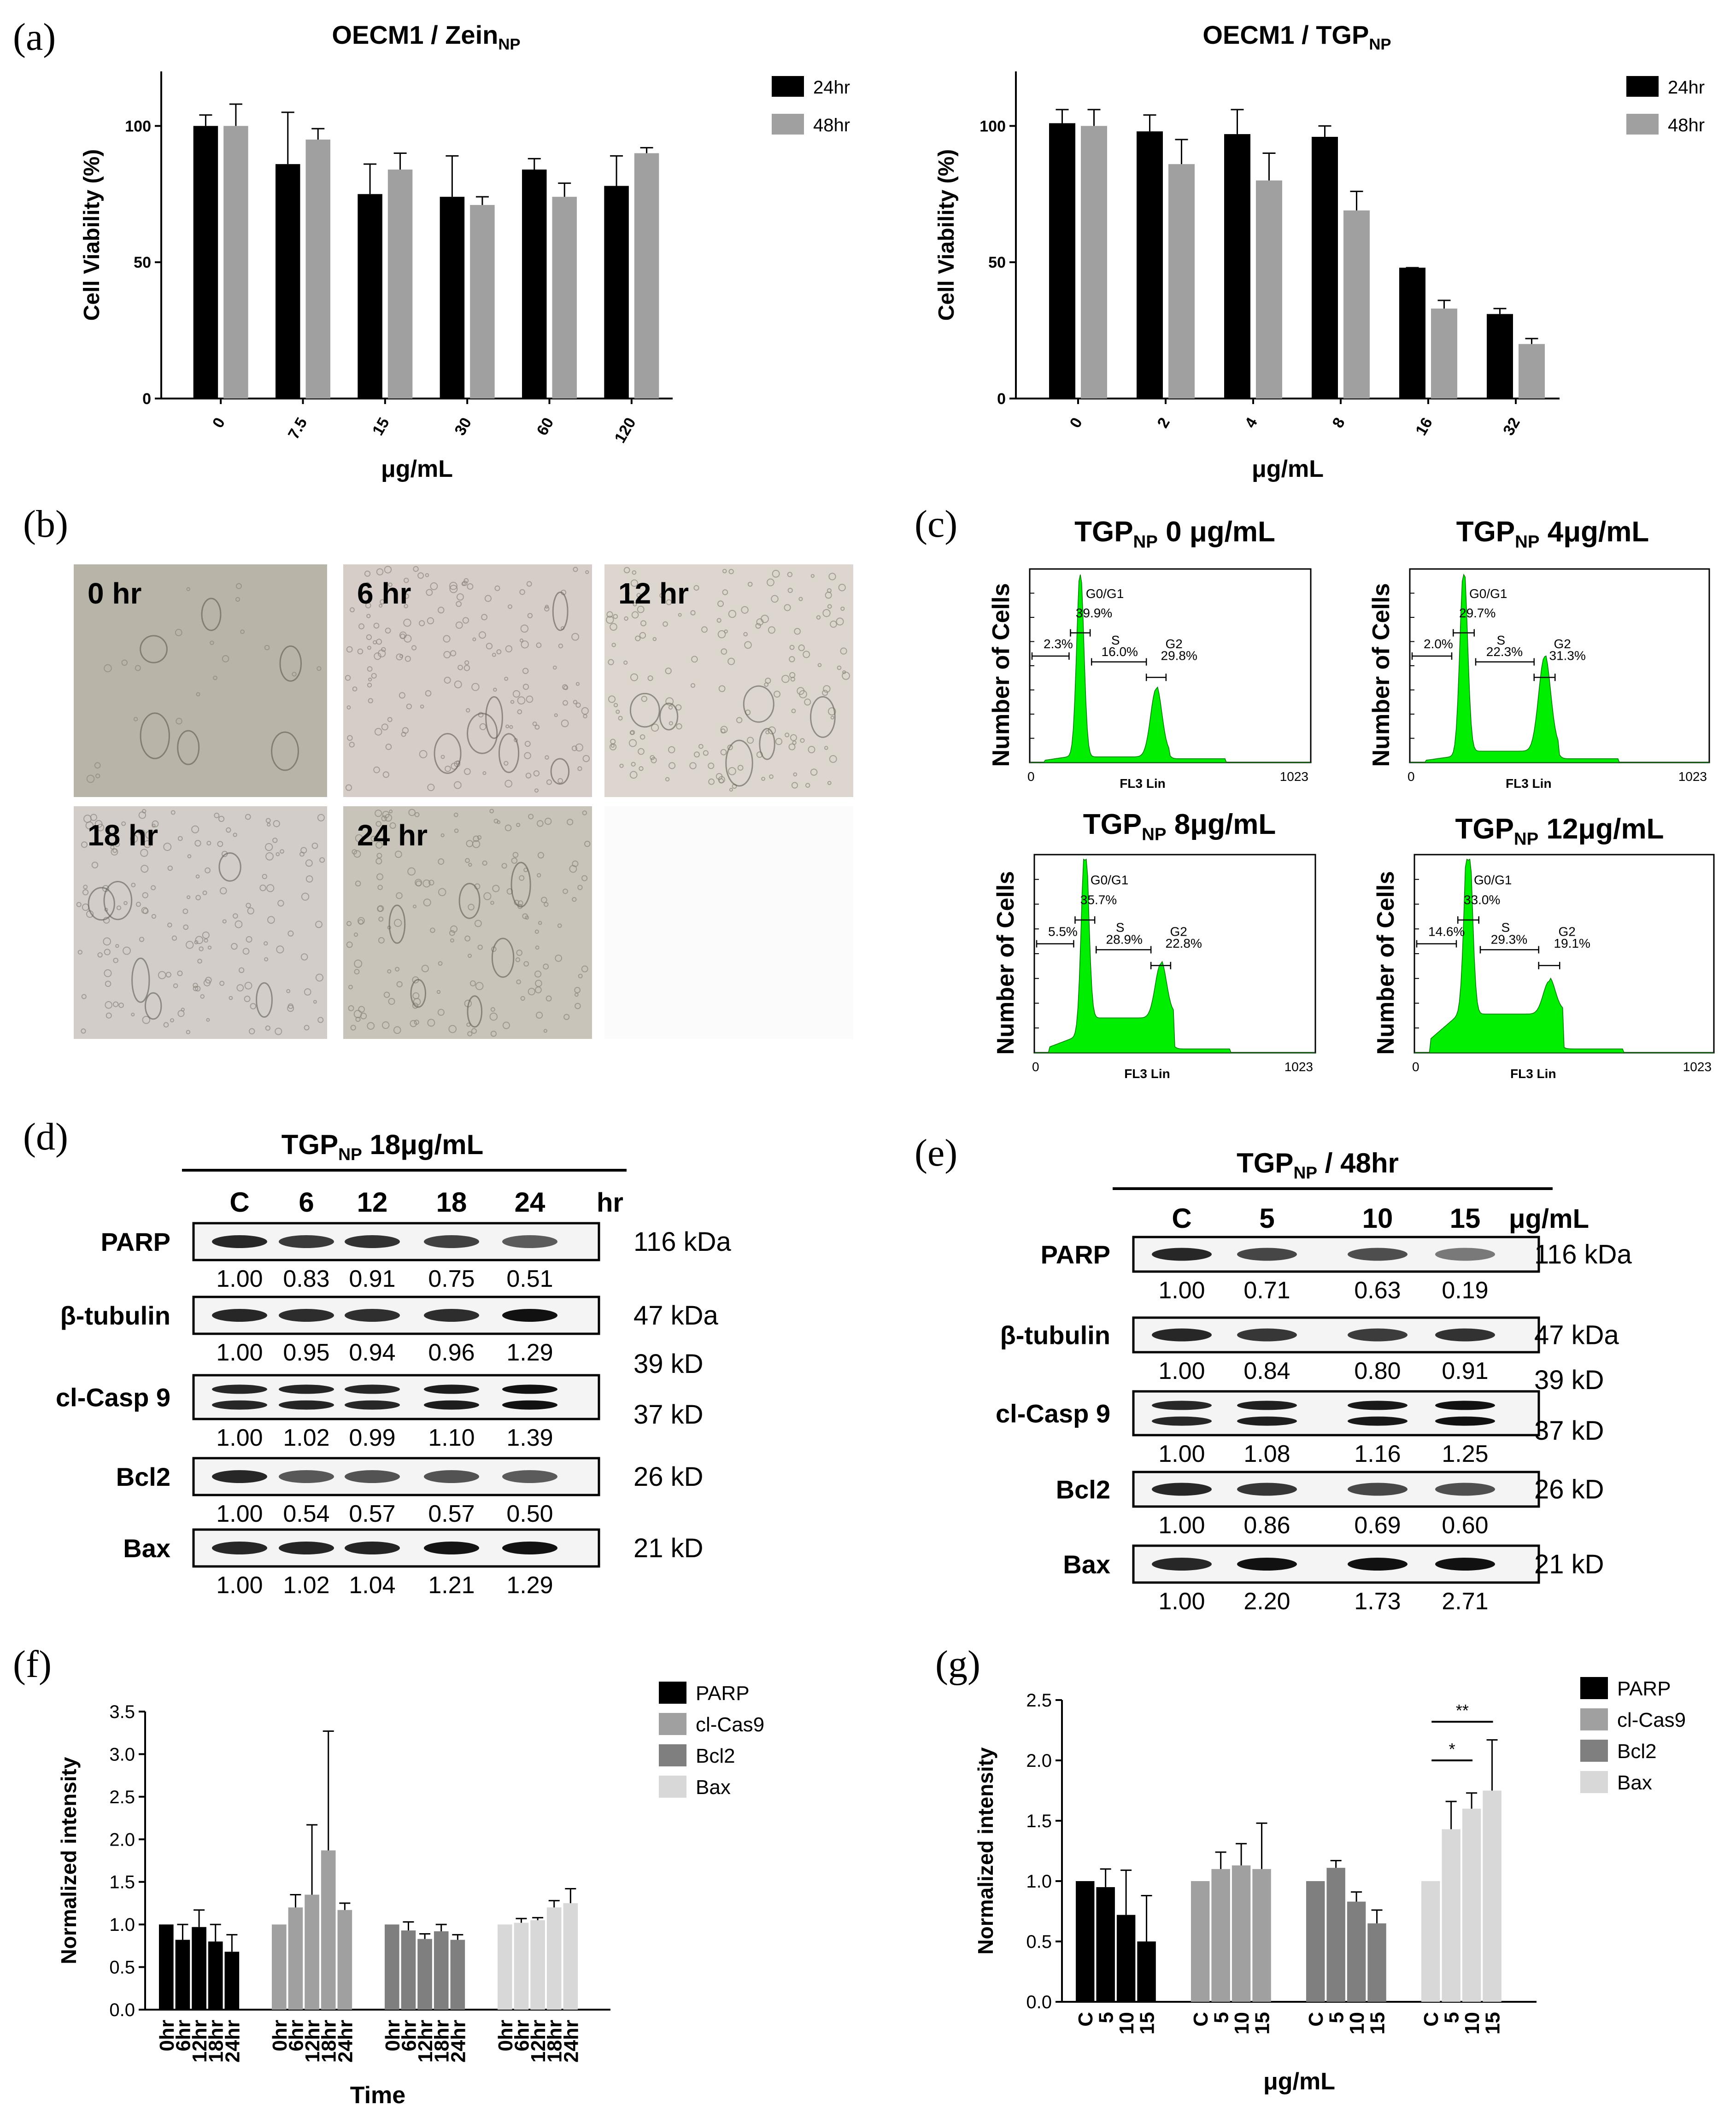  I want to click on facs-ylabel: Number of Cells, so click(1001, 675).